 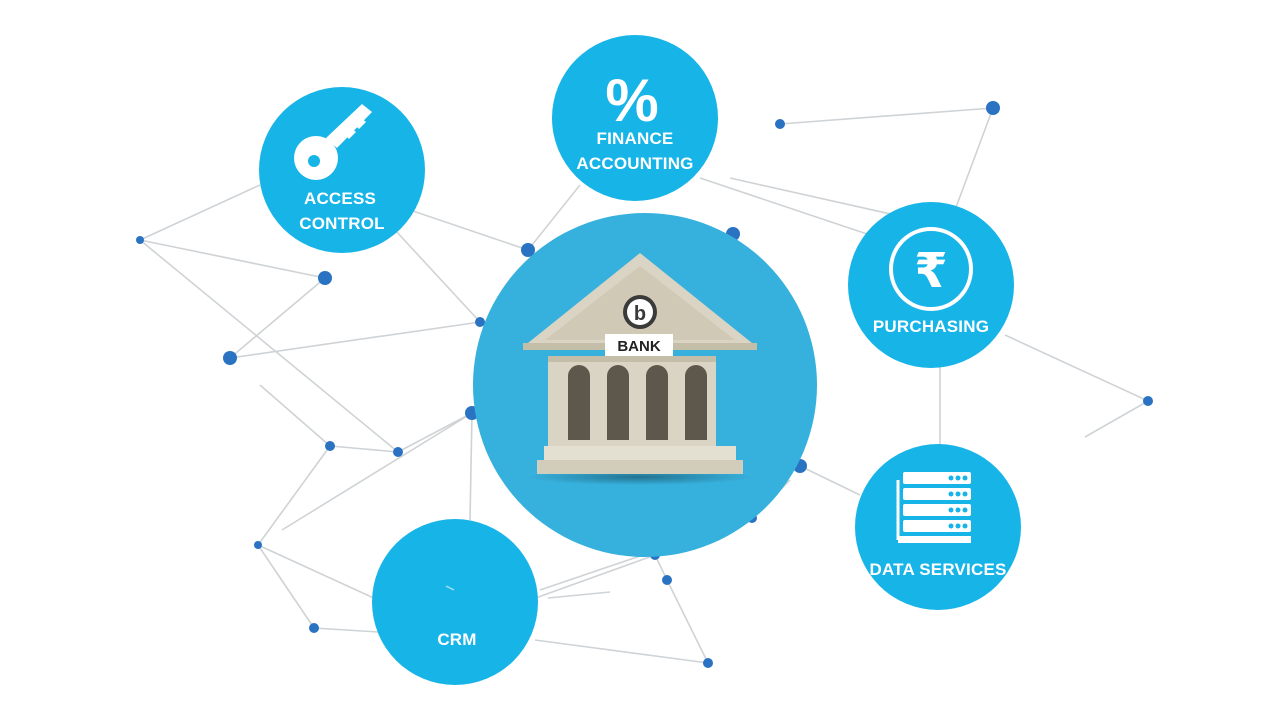 I want to click on rupee-symbol: ₹, so click(x=930, y=271).